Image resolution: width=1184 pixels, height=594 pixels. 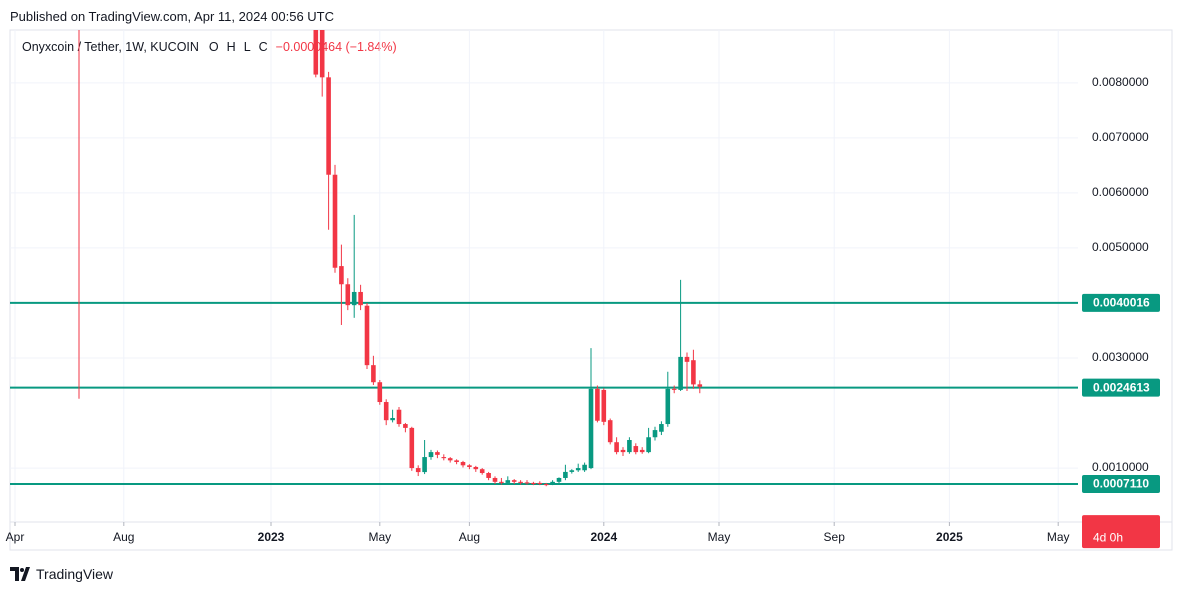 I want to click on x-tick-label: 2023, so click(x=271, y=537).